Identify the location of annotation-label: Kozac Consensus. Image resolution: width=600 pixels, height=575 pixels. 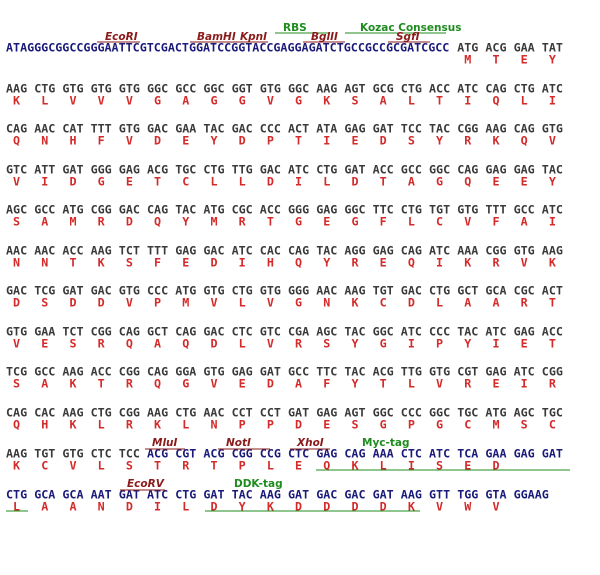
(410, 28).